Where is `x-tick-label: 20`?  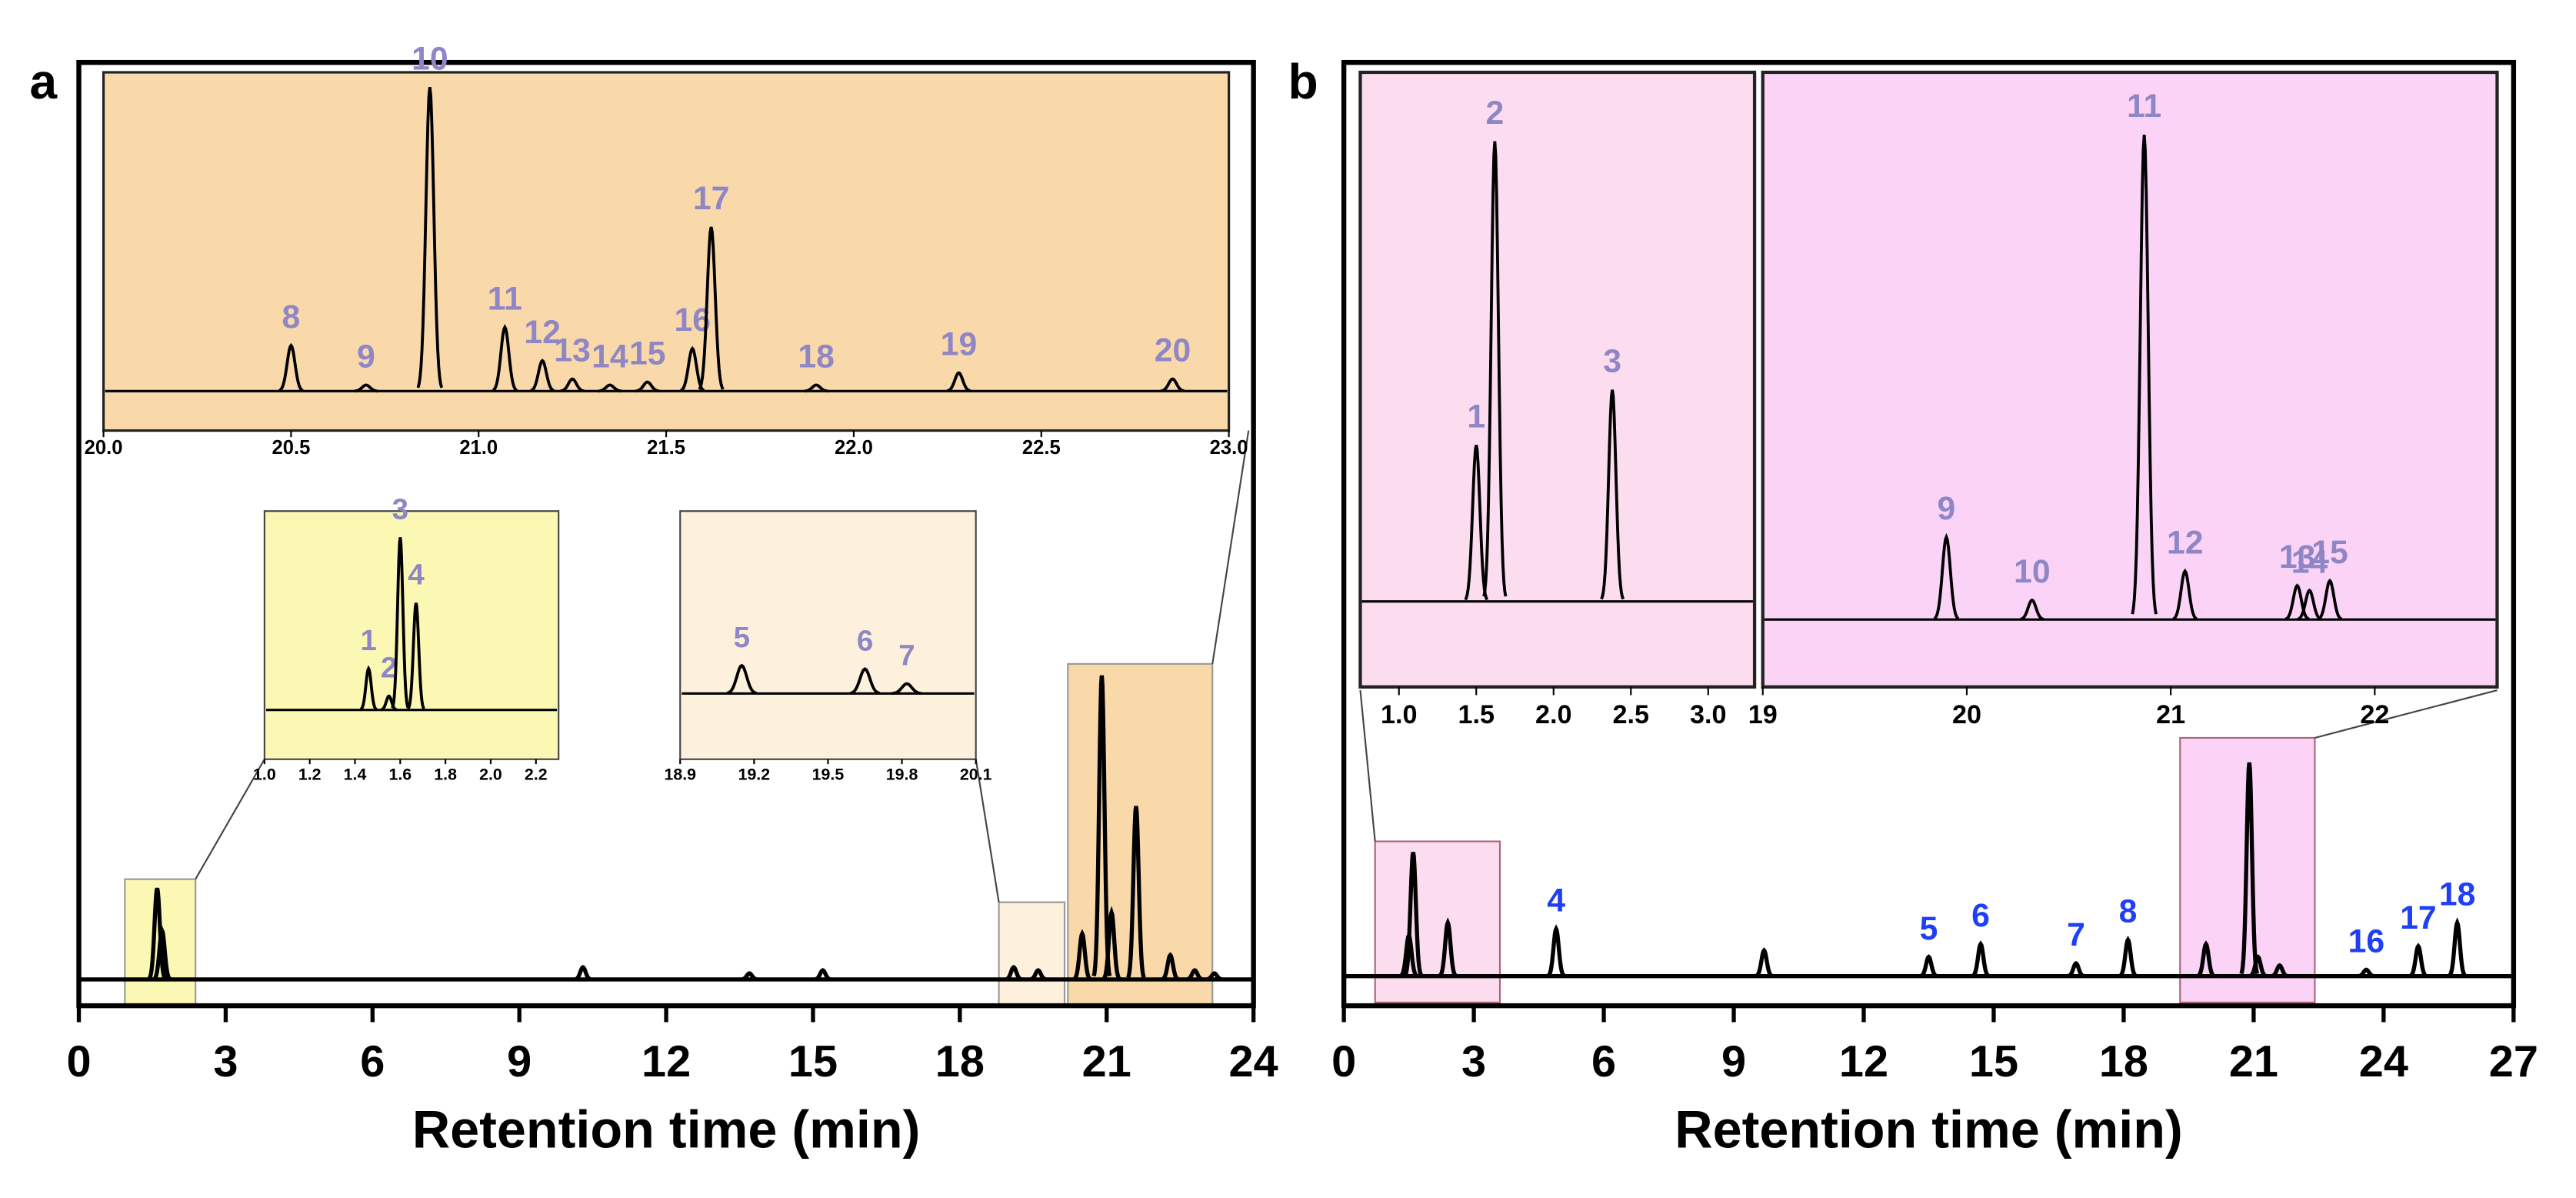 x-tick-label: 20 is located at coordinates (1966, 714).